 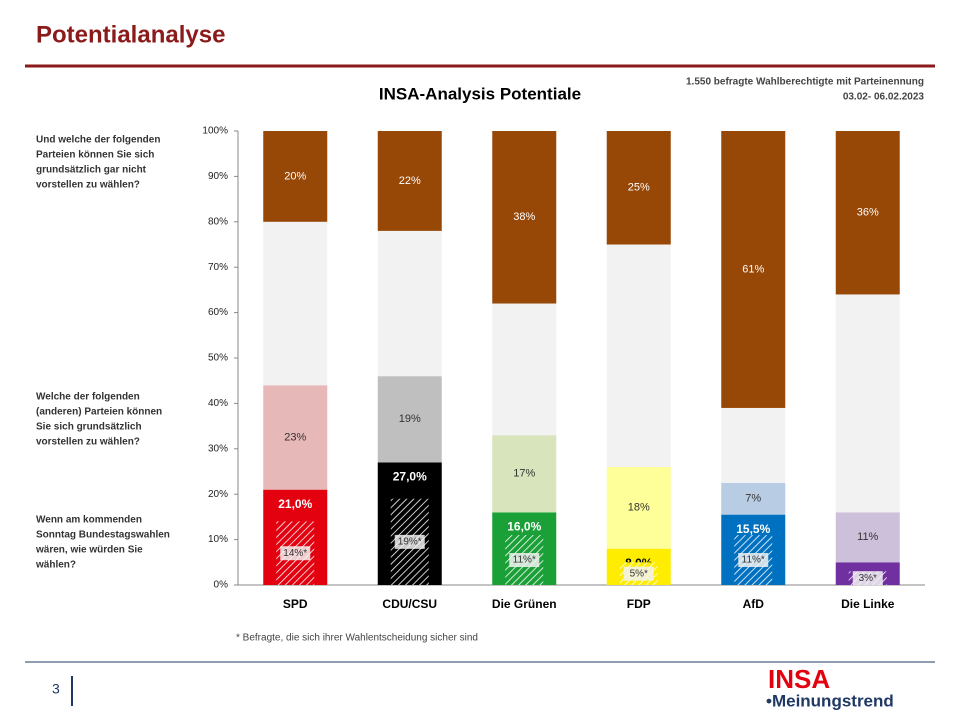 What do you see at coordinates (99, 412) in the screenshot?
I see `question-text: (anderen) Parteien können` at bounding box center [99, 412].